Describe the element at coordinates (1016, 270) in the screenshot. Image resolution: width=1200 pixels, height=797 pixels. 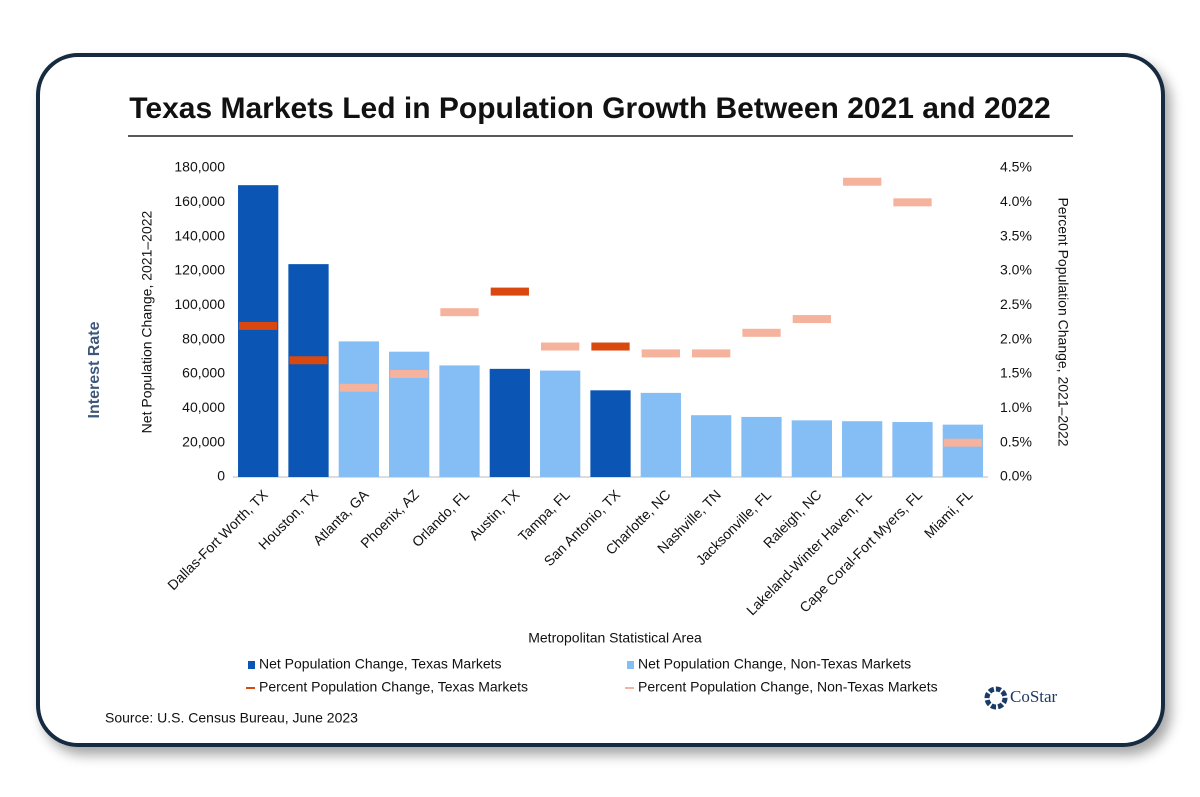
I see `y2-tick-label: 3.0%` at that location.